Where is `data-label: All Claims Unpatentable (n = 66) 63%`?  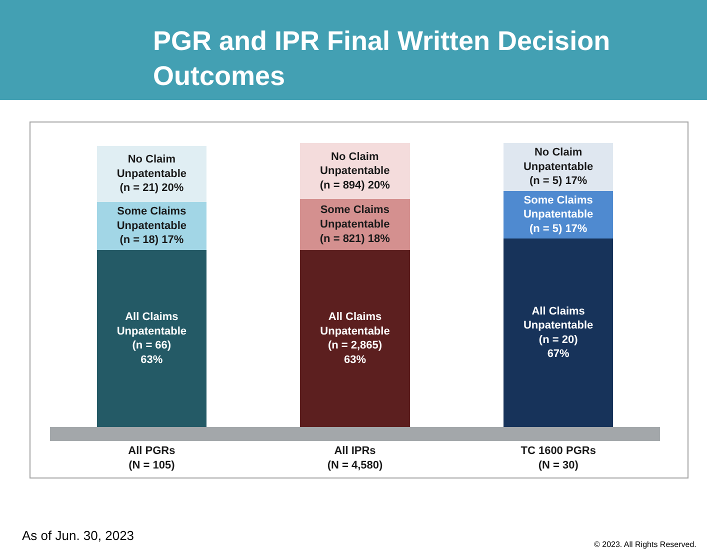 data-label: All Claims Unpatentable (n = 66) 63% is located at coordinates (151, 338).